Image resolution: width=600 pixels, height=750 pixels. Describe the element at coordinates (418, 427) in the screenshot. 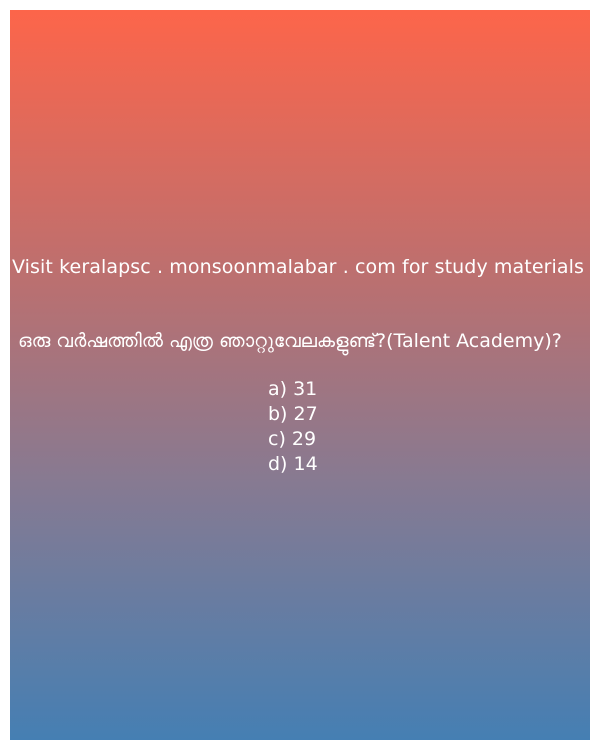

I see `options-list: a) 31 b) 27 c) 29 d) 14` at that location.